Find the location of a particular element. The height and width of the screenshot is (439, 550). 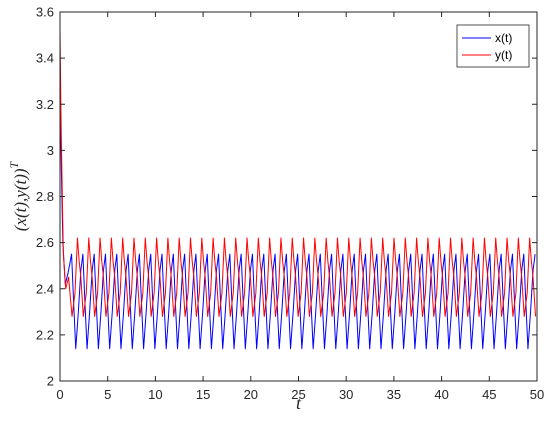

x-tick-label: 20 is located at coordinates (251, 394).